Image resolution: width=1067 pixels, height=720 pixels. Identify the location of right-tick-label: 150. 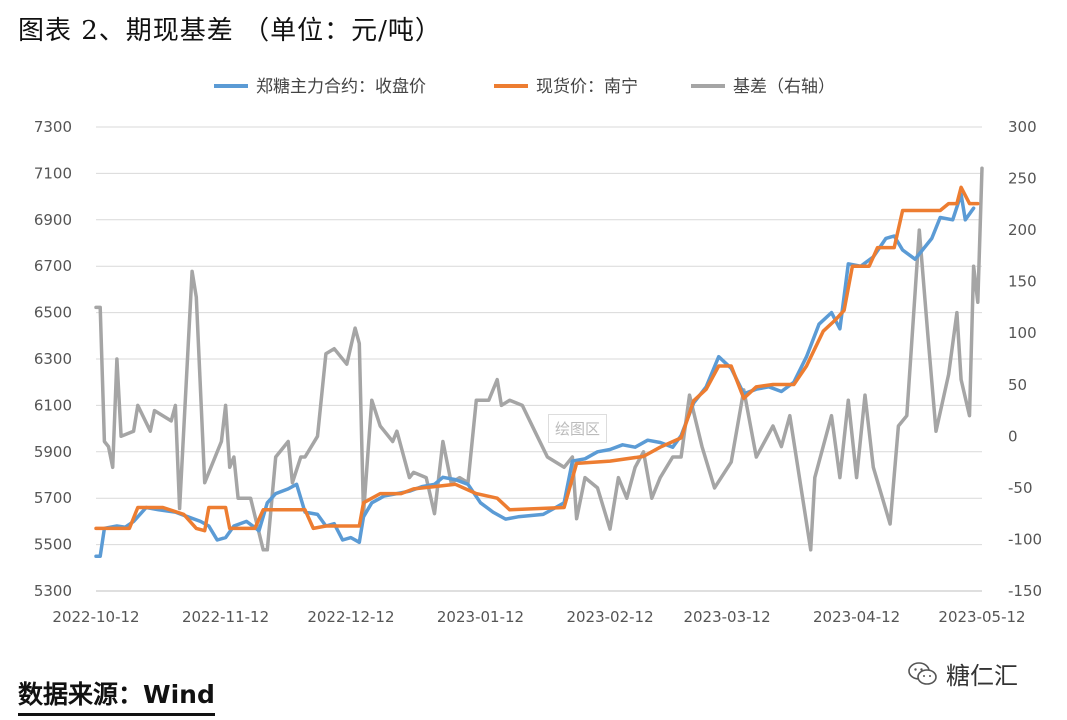
(1022, 282).